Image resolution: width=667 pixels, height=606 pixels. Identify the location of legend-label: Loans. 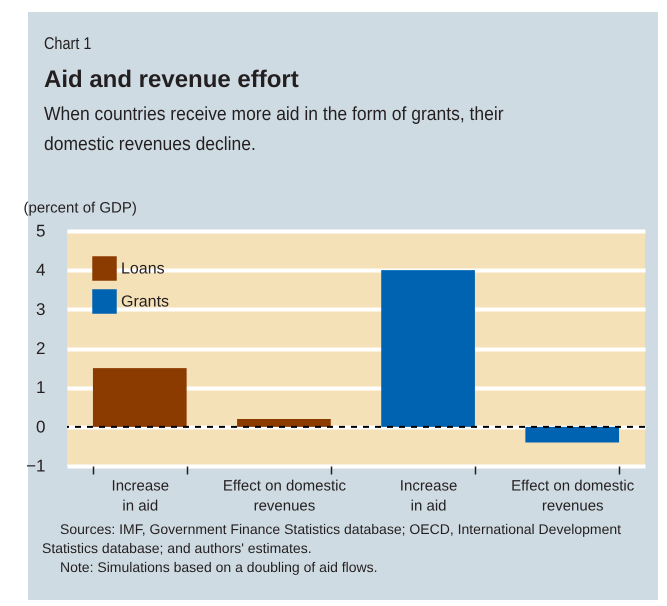
(143, 269).